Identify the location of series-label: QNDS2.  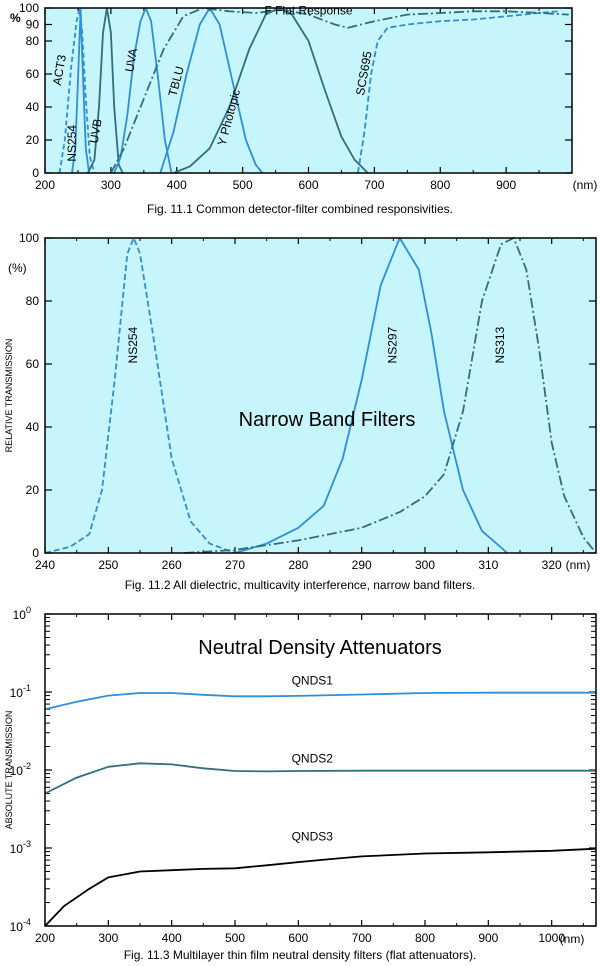
(313, 758).